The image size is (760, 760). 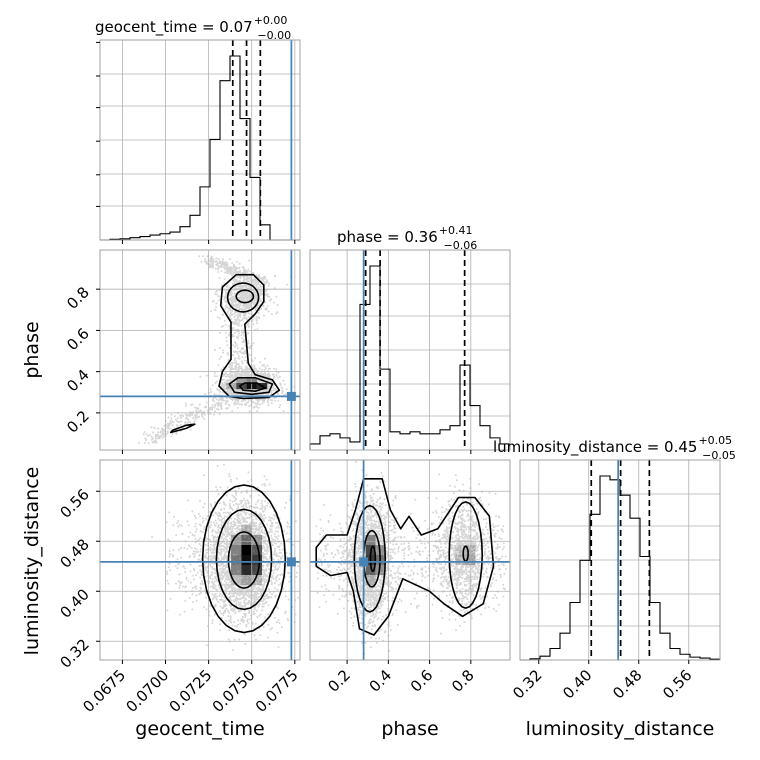 What do you see at coordinates (409, 729) in the screenshot?
I see `xlabel-phase: phase` at bounding box center [409, 729].